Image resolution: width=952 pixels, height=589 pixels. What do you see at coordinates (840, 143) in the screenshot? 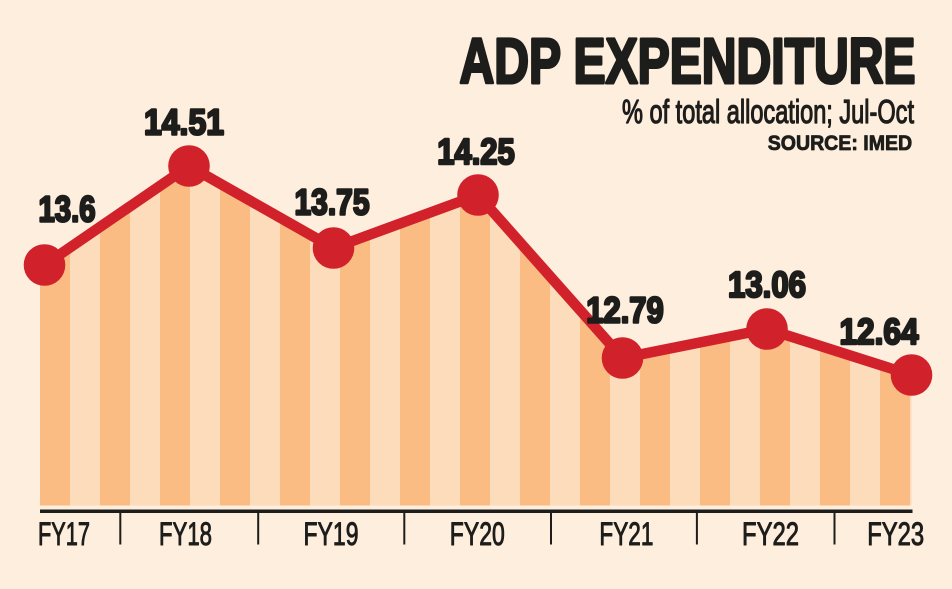
I see `svg-text: SOURCE: IMED` at bounding box center [840, 143].